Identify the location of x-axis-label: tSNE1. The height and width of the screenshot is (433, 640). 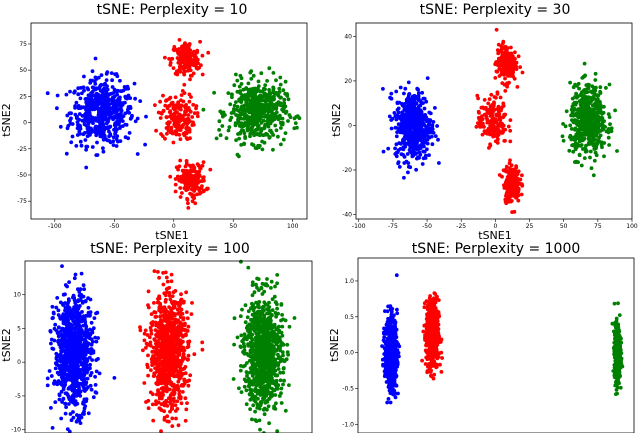
(171, 235).